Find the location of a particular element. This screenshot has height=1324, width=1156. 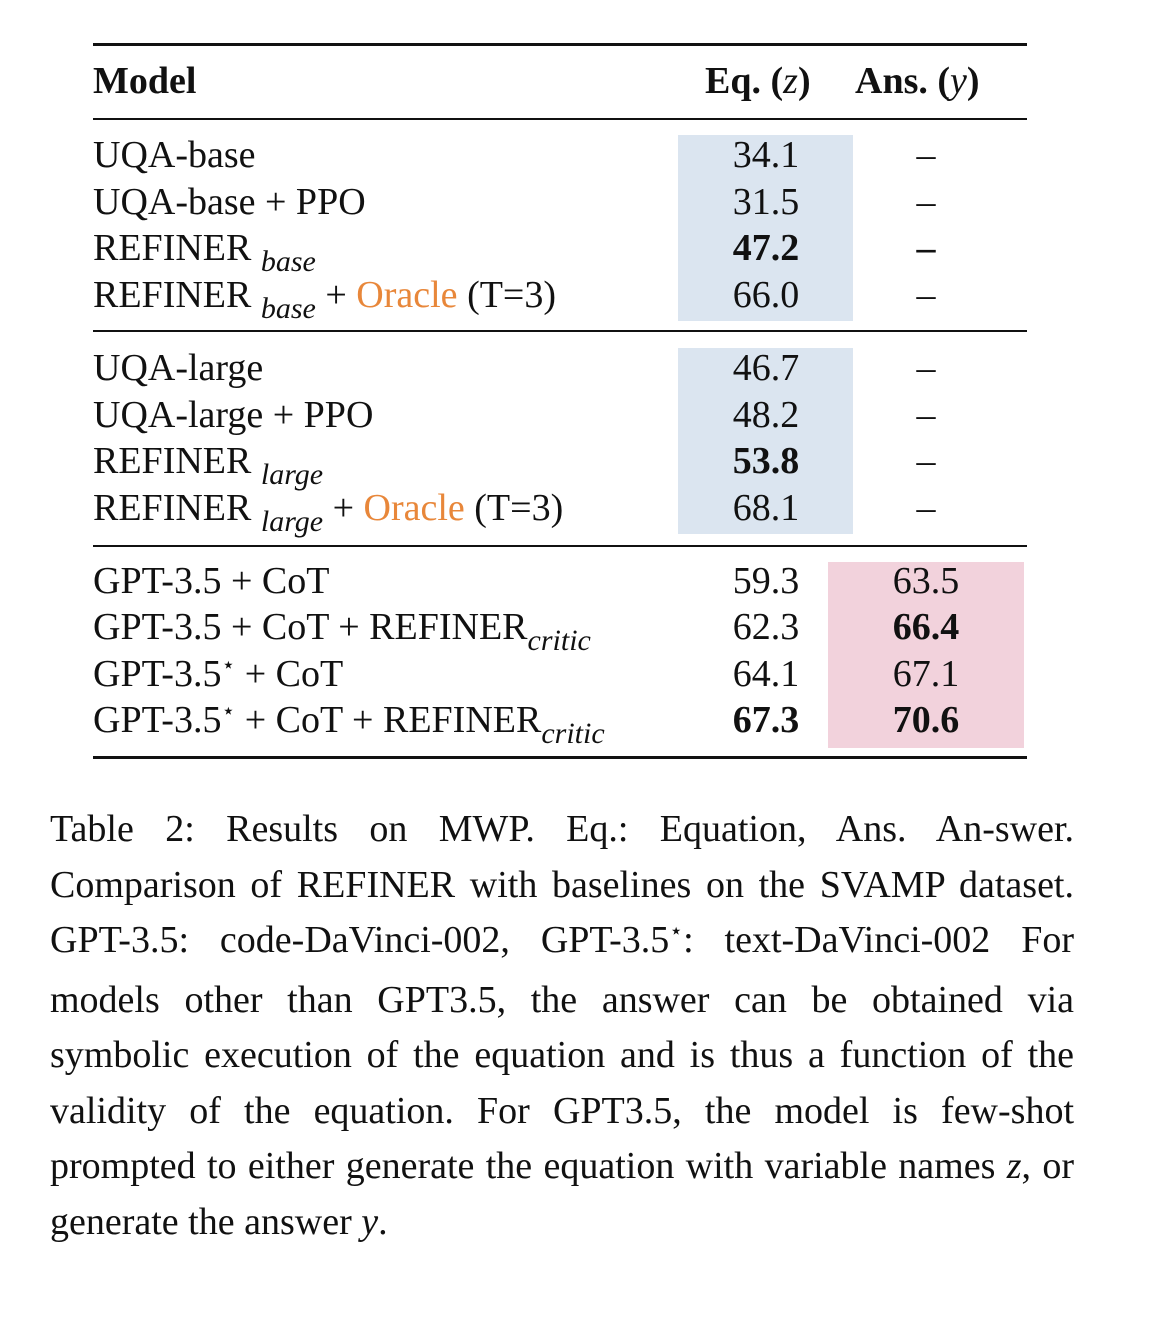

row-model: REFINER large is located at coordinates (208, 464).